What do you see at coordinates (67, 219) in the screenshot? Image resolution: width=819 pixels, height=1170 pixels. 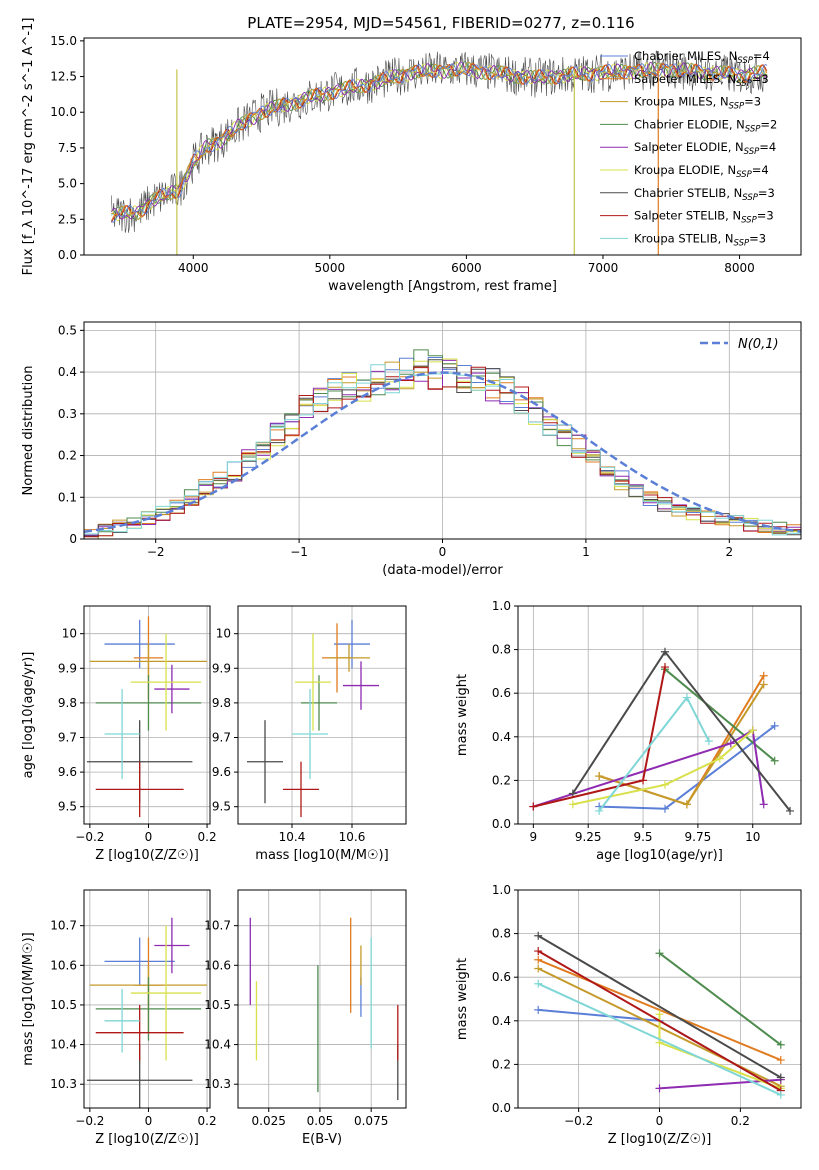 I see `y-tick-label: 2.5` at bounding box center [67, 219].